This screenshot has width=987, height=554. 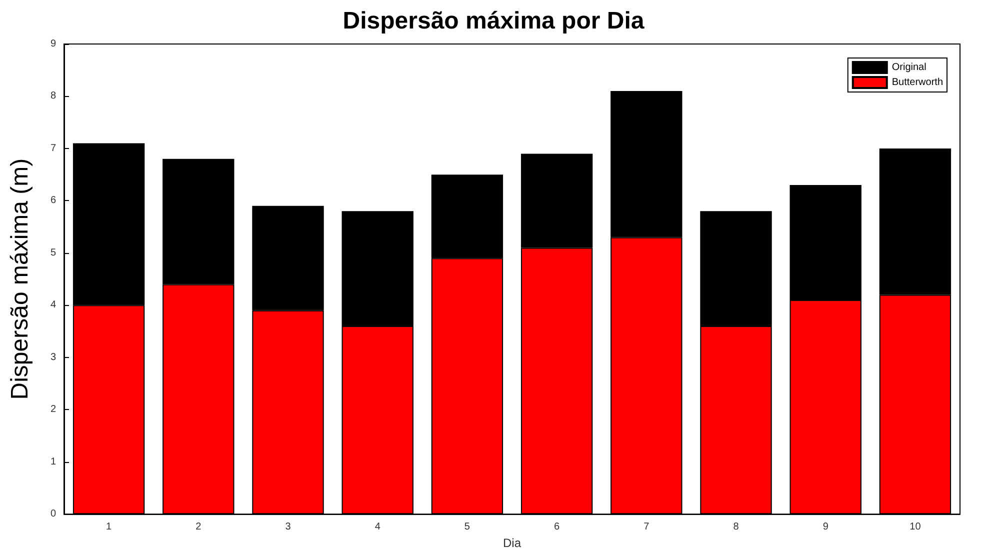 What do you see at coordinates (493, 21) in the screenshot?
I see `chart-title: Dispersão máxima por Dia` at bounding box center [493, 21].